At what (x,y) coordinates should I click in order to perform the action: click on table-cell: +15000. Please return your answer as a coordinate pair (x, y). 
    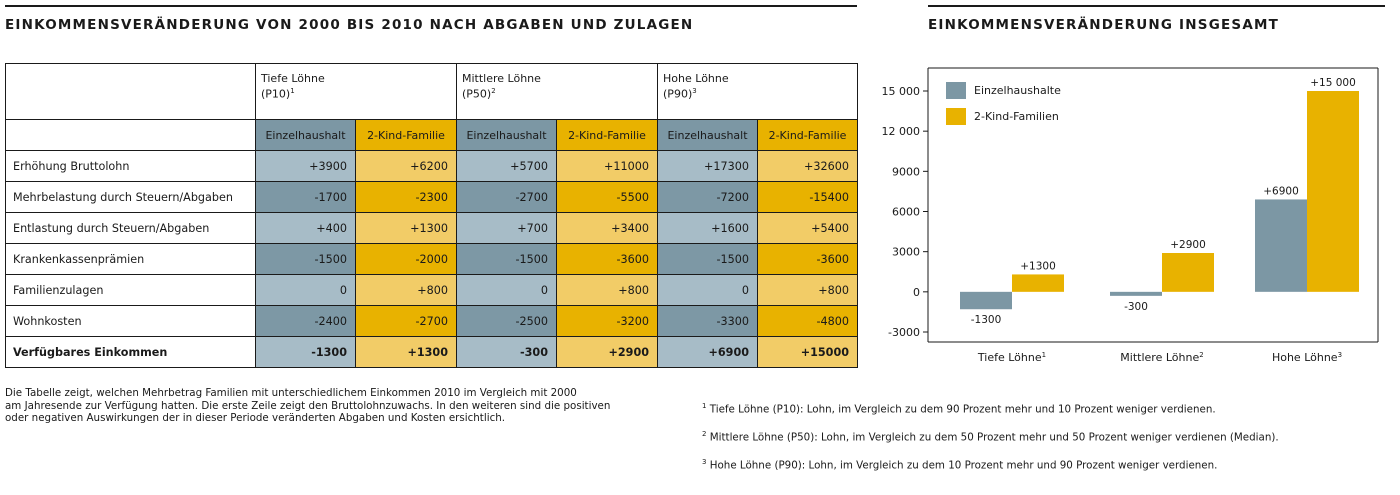
    Looking at the image, I should click on (808, 352).